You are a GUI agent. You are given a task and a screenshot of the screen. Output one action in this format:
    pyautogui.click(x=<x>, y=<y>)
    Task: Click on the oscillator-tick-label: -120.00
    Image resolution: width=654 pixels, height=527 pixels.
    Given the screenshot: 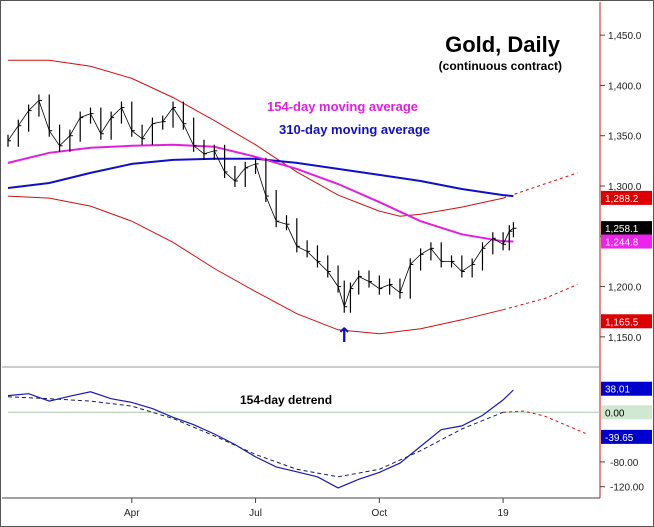 What is the action you would take?
    pyautogui.click(x=627, y=488)
    